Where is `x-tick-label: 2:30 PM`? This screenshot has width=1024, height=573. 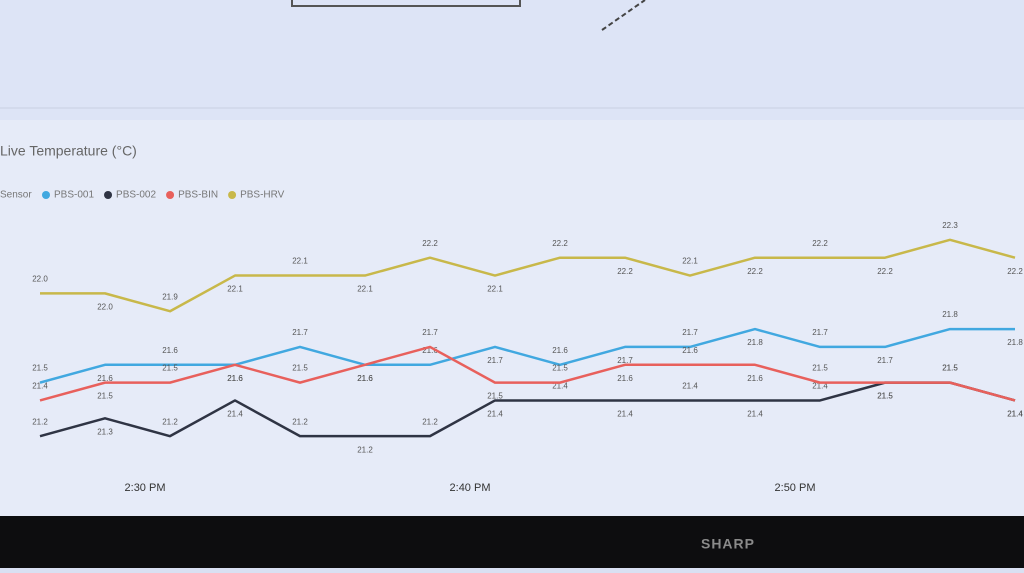
x-tick-label: 2:30 PM is located at coordinates (145, 488).